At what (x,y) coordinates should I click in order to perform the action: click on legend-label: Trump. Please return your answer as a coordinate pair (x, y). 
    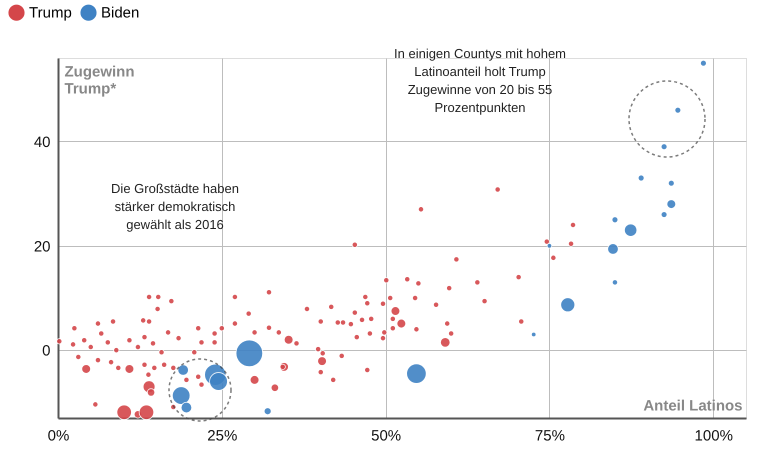
    Looking at the image, I should click on (50, 13).